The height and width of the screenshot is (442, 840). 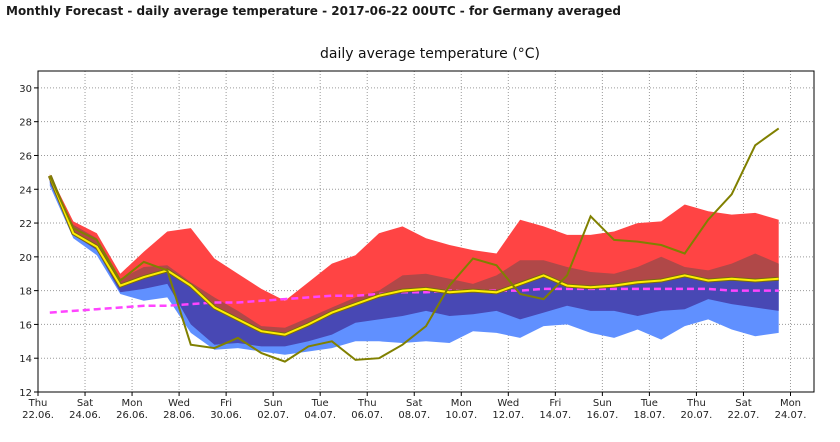 What do you see at coordinates (25, 156) in the screenshot?
I see `y-tick-label: 26` at bounding box center [25, 156].